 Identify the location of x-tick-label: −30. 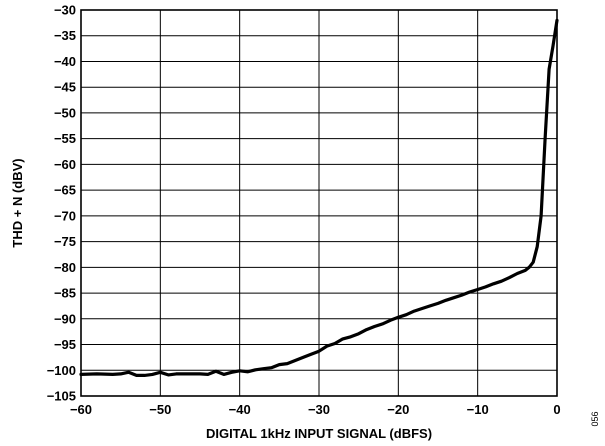
(319, 409).